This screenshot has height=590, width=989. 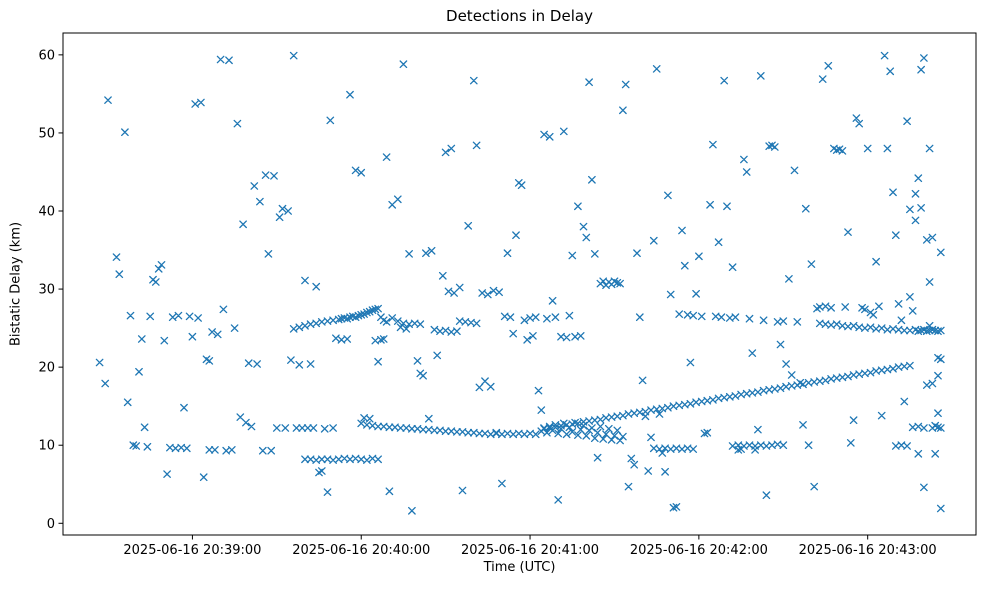 What do you see at coordinates (699, 550) in the screenshot?
I see `x-tick-label: 2025-06-16 20:42:00` at bounding box center [699, 550].